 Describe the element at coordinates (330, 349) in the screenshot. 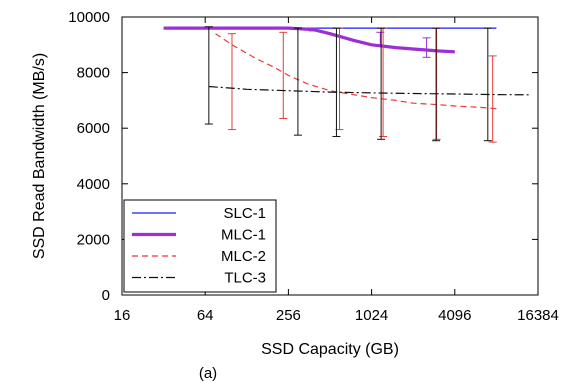

I see `x-axis-title: SSD Capacity (GB)` at that location.